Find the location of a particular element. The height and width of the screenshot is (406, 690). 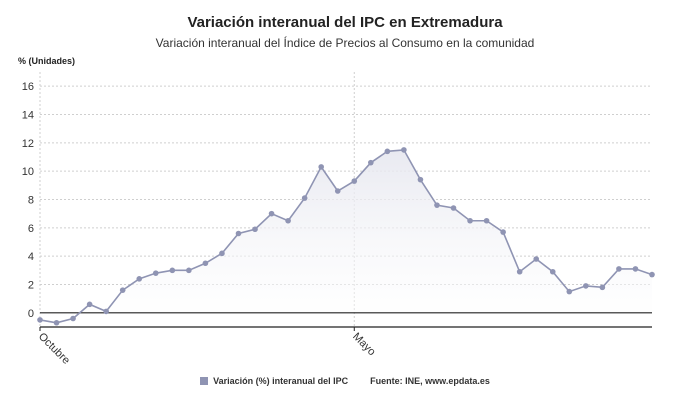

y-tick-label: 12 is located at coordinates (28, 144).